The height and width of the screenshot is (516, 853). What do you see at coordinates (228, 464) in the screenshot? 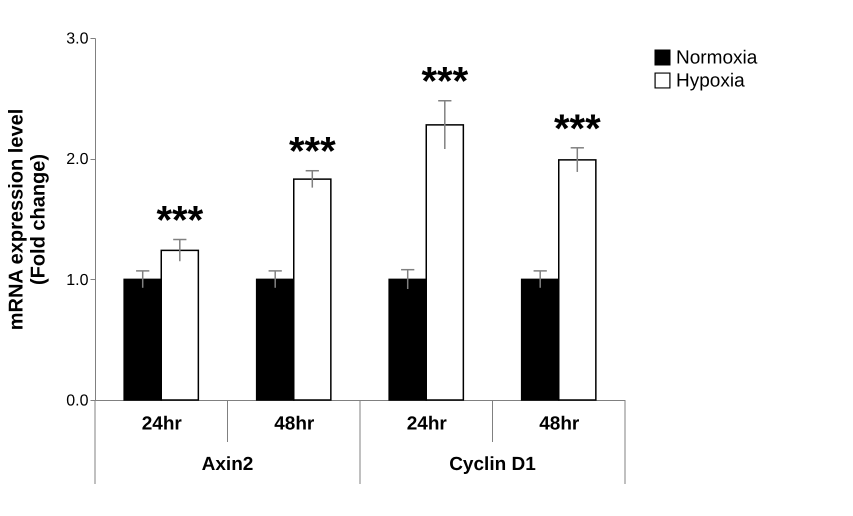
I see `text: Axin2` at bounding box center [228, 464].